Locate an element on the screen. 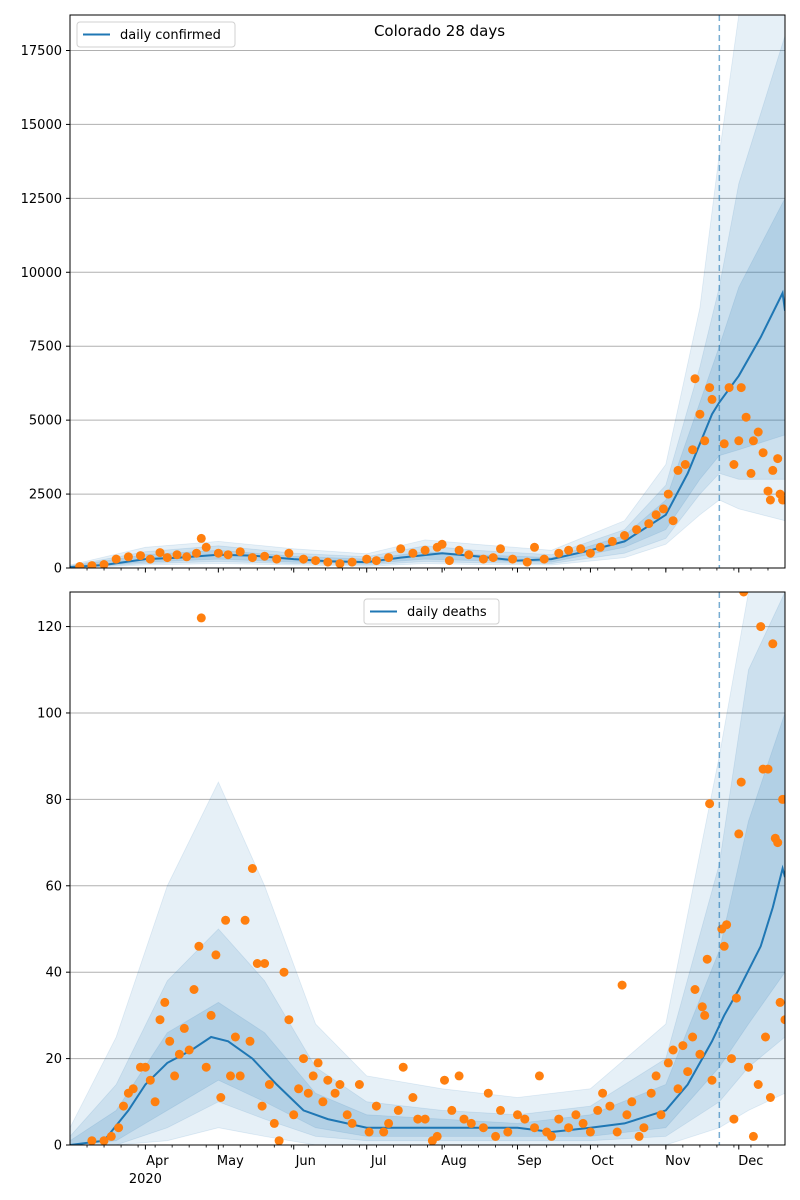 This screenshot has width=800, height=1200. legend: daily deaths is located at coordinates (431, 611).